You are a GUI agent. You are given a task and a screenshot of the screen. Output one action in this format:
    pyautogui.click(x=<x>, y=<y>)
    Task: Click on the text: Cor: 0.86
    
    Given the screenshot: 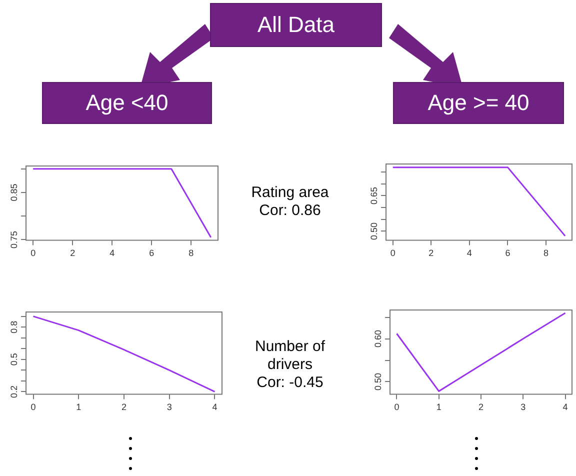 What is the action you would take?
    pyautogui.click(x=290, y=211)
    